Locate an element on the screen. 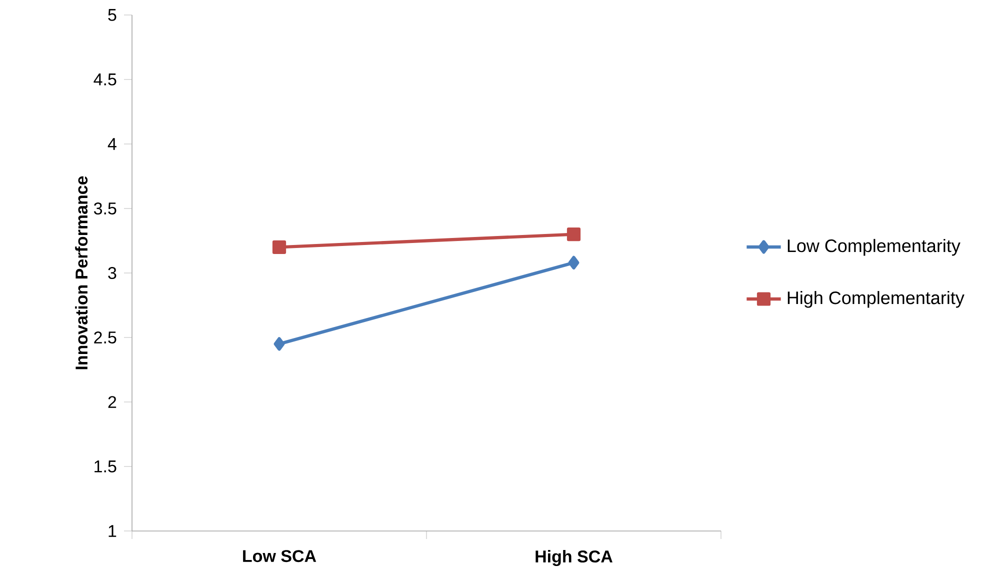  x-tick-label: Low SCA is located at coordinates (279, 556).